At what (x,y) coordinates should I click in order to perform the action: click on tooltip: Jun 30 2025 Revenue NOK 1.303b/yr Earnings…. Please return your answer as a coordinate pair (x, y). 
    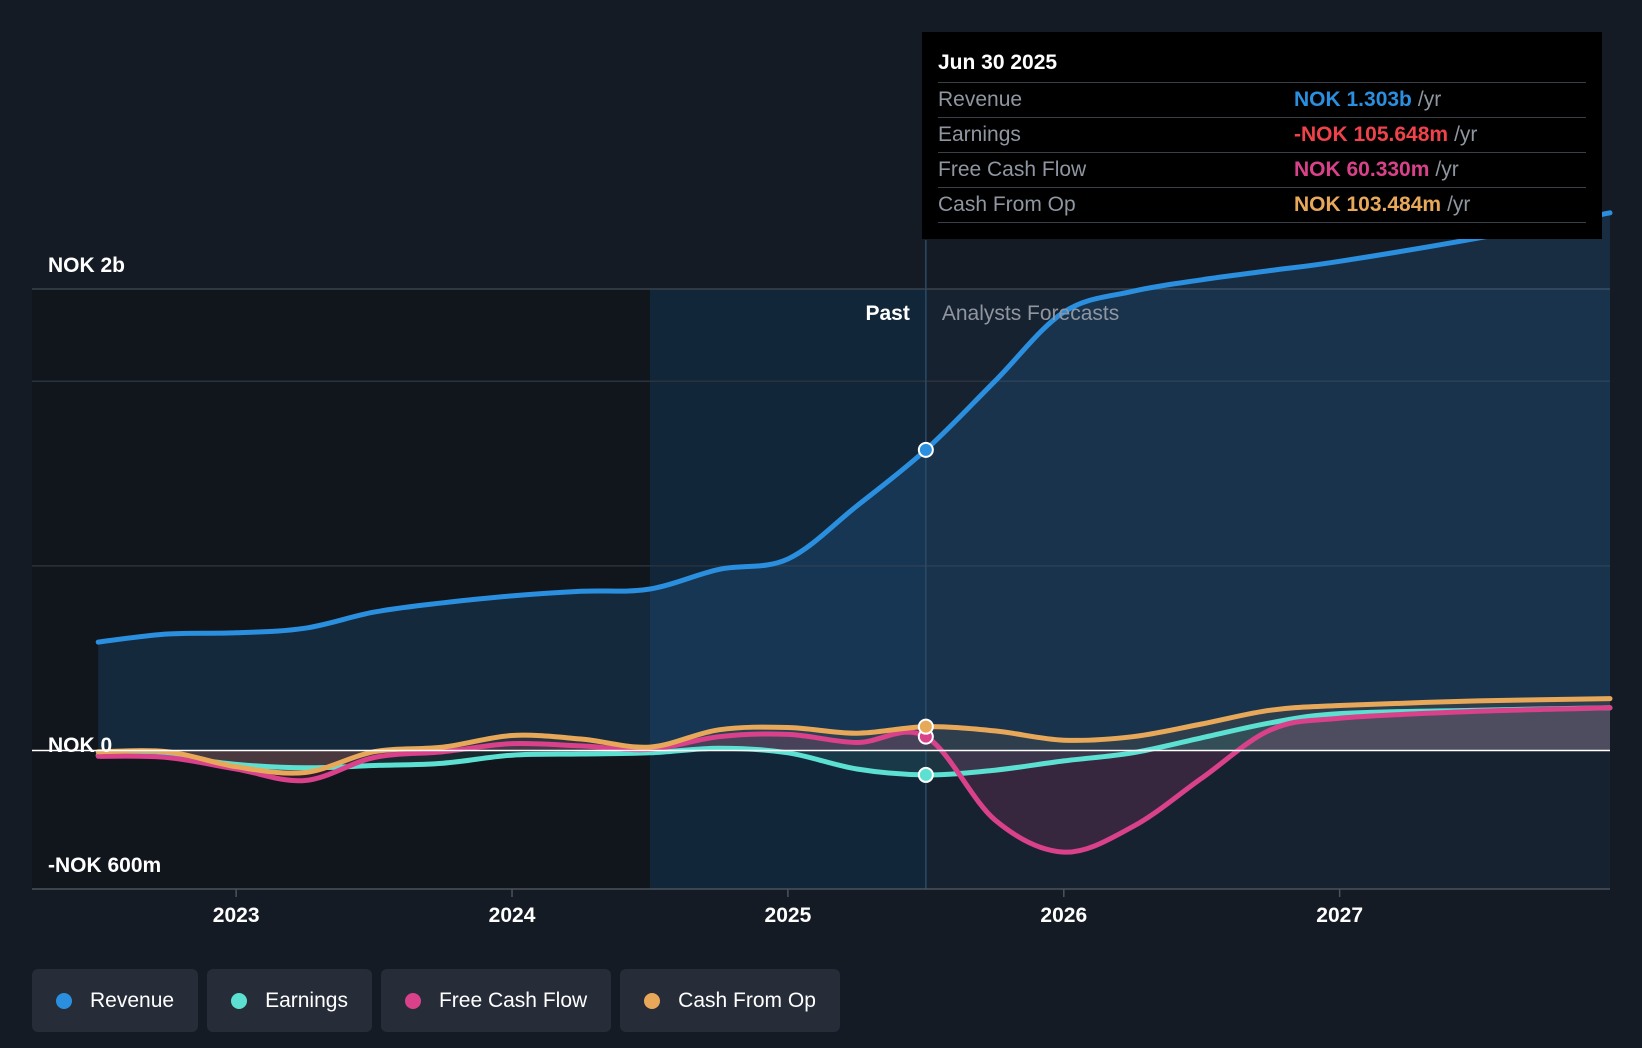
    Looking at the image, I should click on (1262, 135).